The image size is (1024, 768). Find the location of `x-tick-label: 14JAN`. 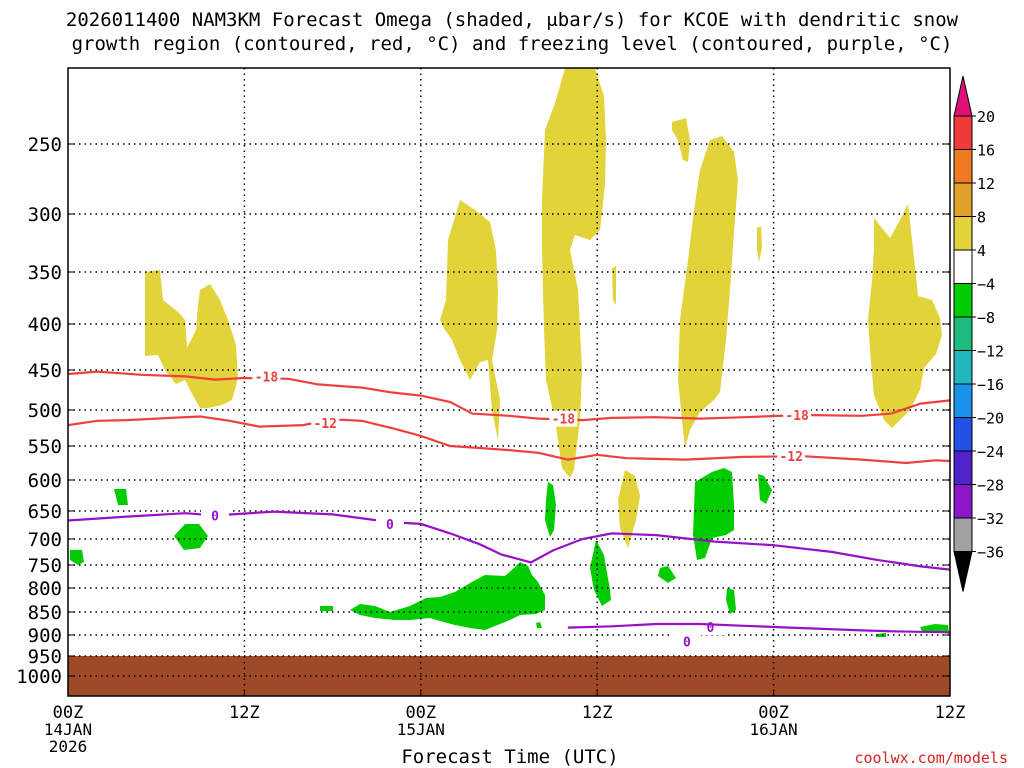

x-tick-label: 14JAN is located at coordinates (68, 729).